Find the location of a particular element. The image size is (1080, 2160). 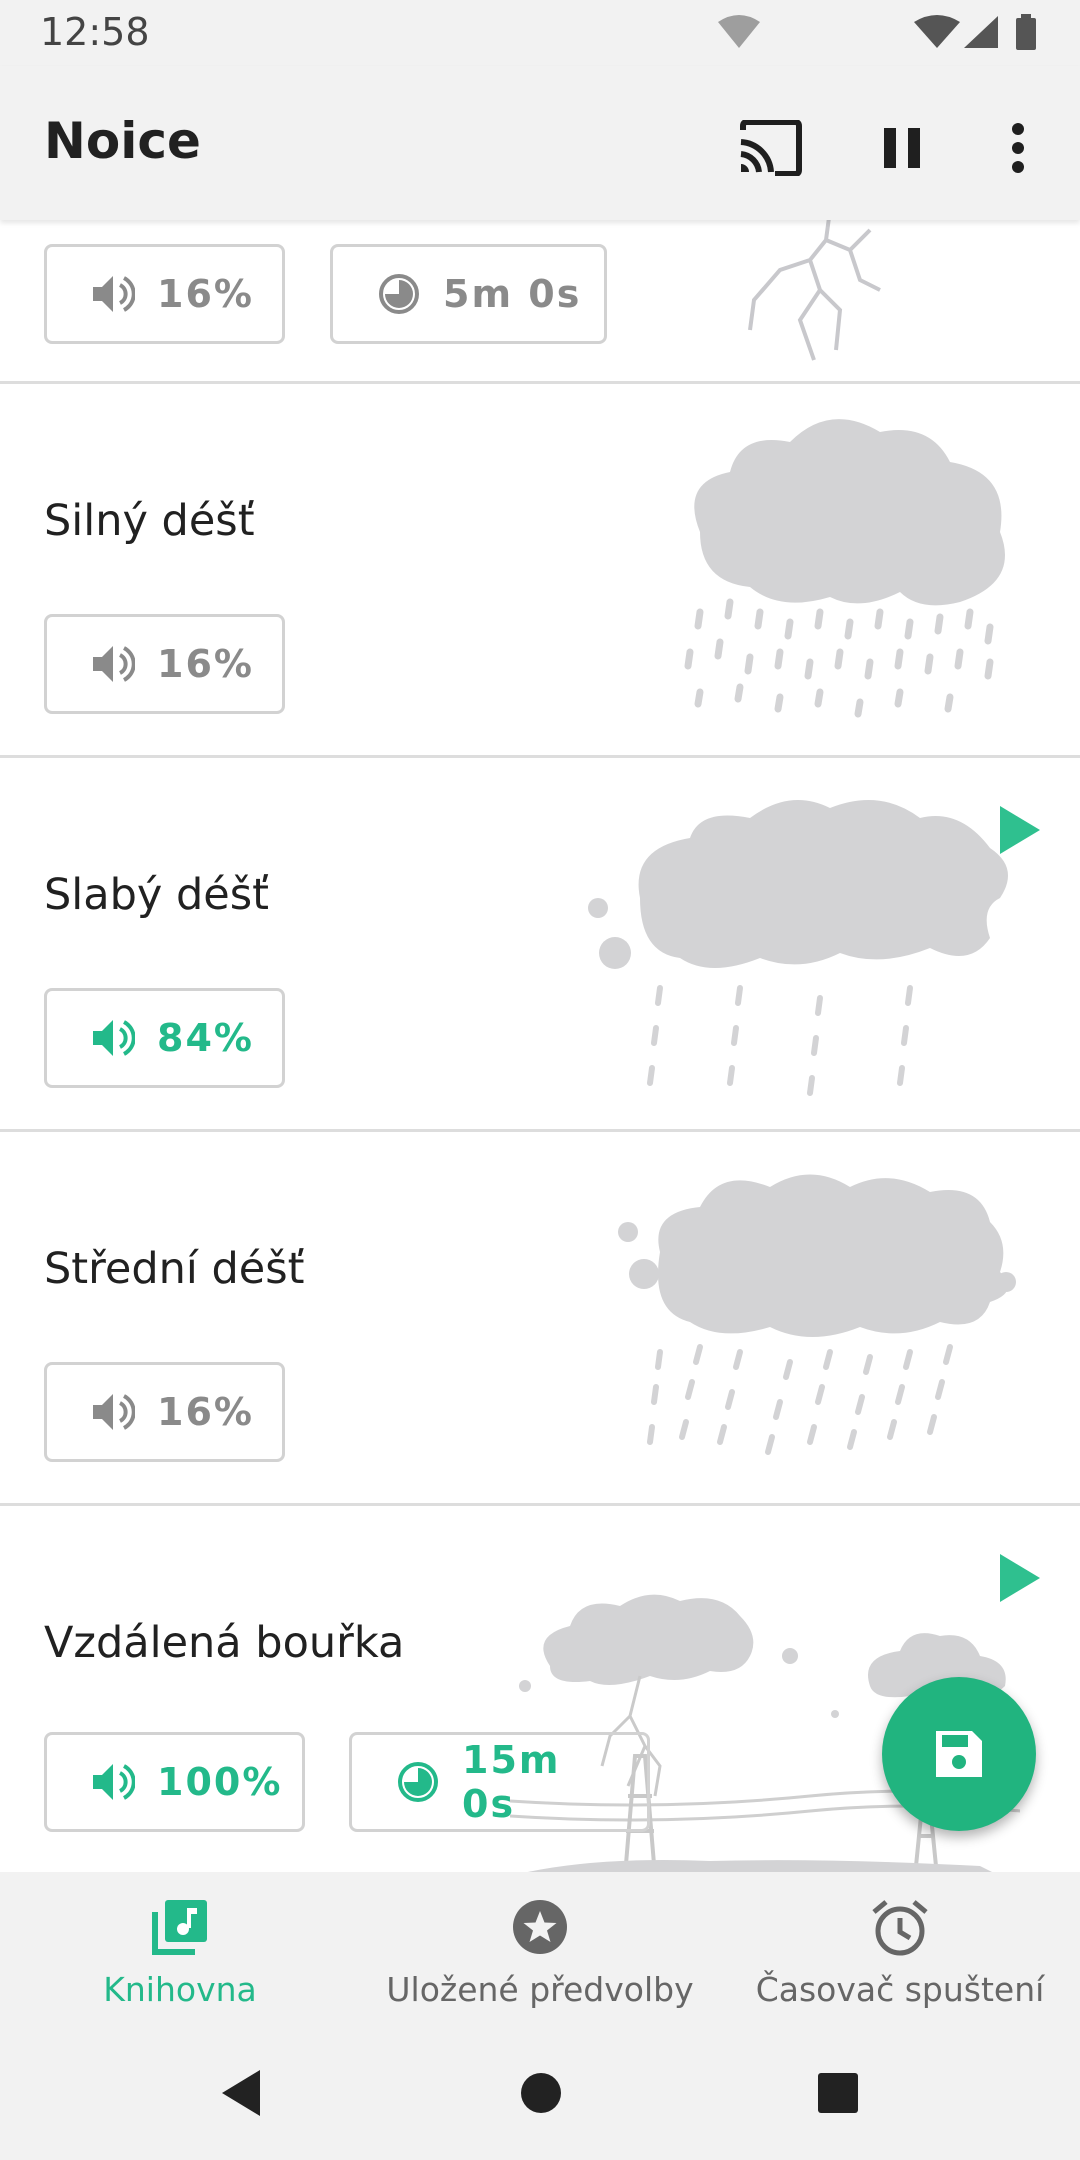

lightning-icon is located at coordinates (814, 290).